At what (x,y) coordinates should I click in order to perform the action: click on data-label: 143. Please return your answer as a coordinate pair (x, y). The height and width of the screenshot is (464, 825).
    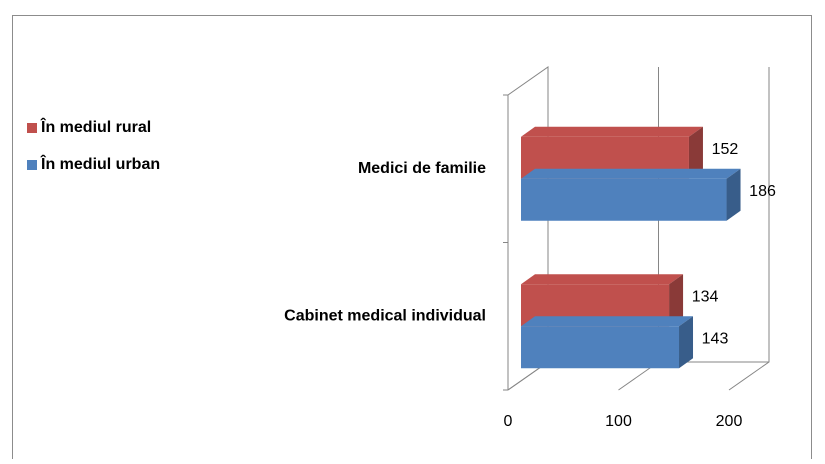
    Looking at the image, I should click on (715, 338).